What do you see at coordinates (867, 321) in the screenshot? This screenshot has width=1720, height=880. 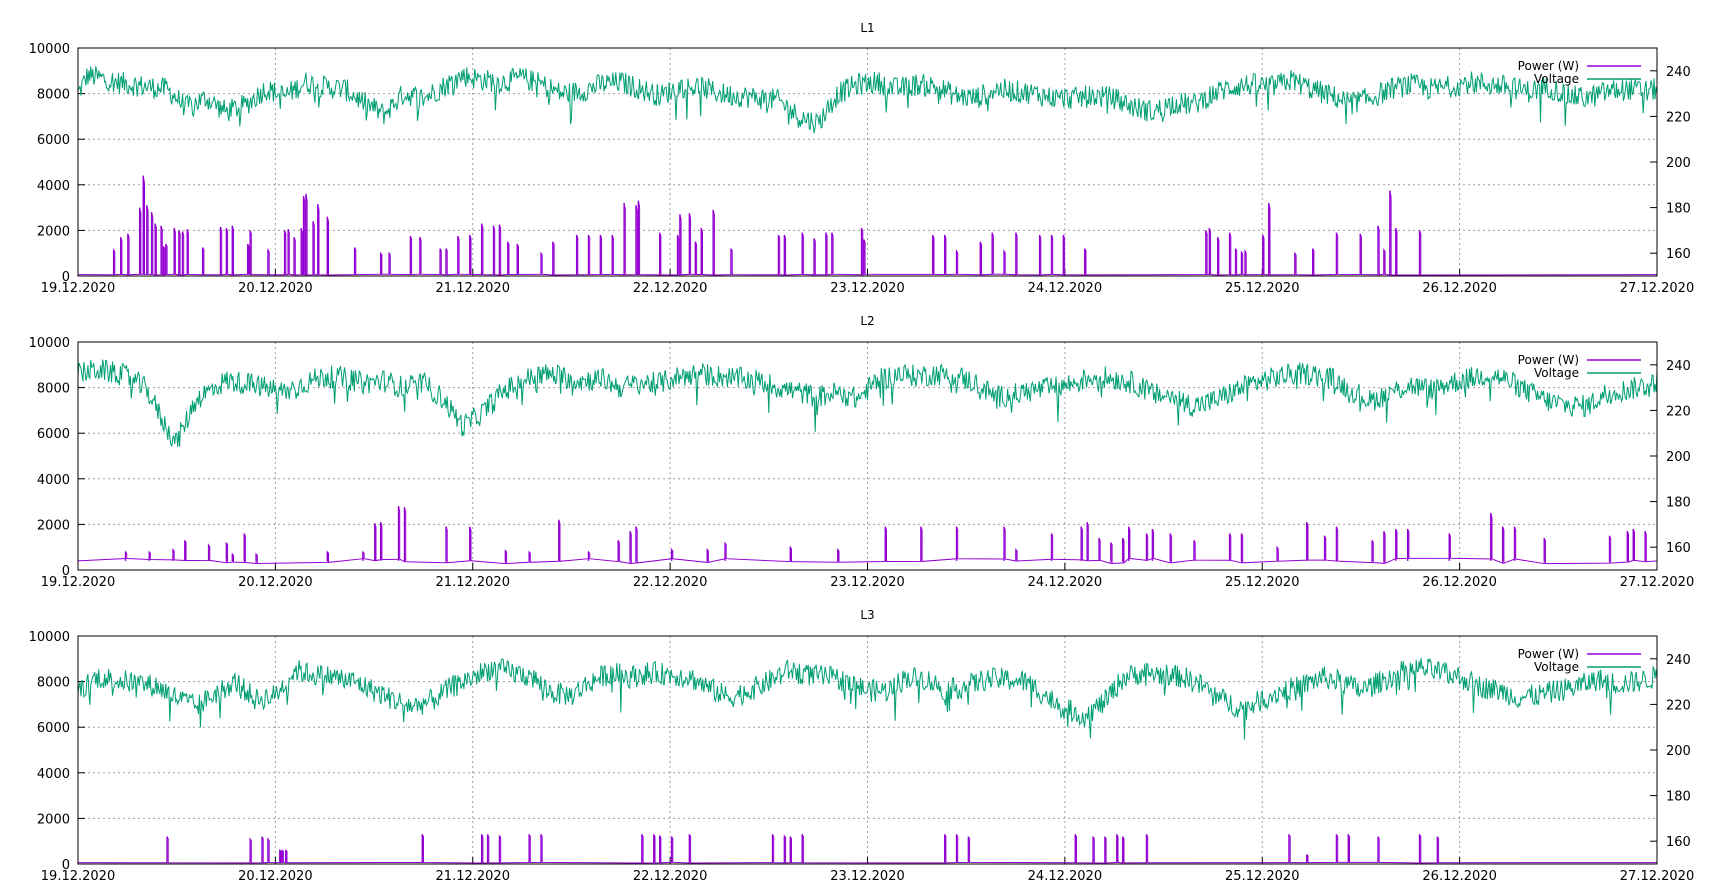 I see `chart-title: L2` at bounding box center [867, 321].